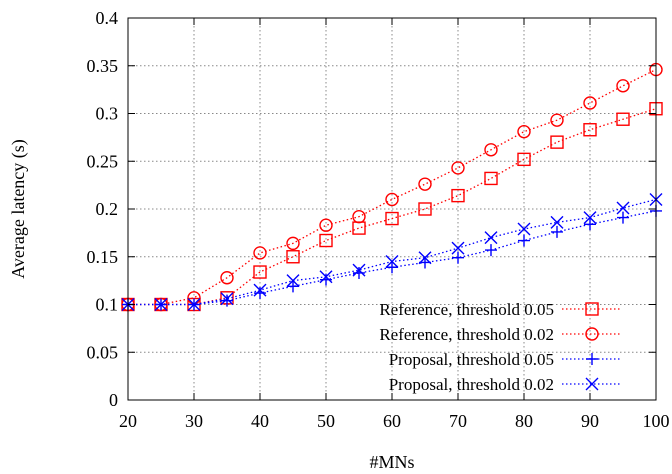 This screenshot has width=672, height=474. Describe the element at coordinates (128, 421) in the screenshot. I see `x-tick-label: 20` at that location.